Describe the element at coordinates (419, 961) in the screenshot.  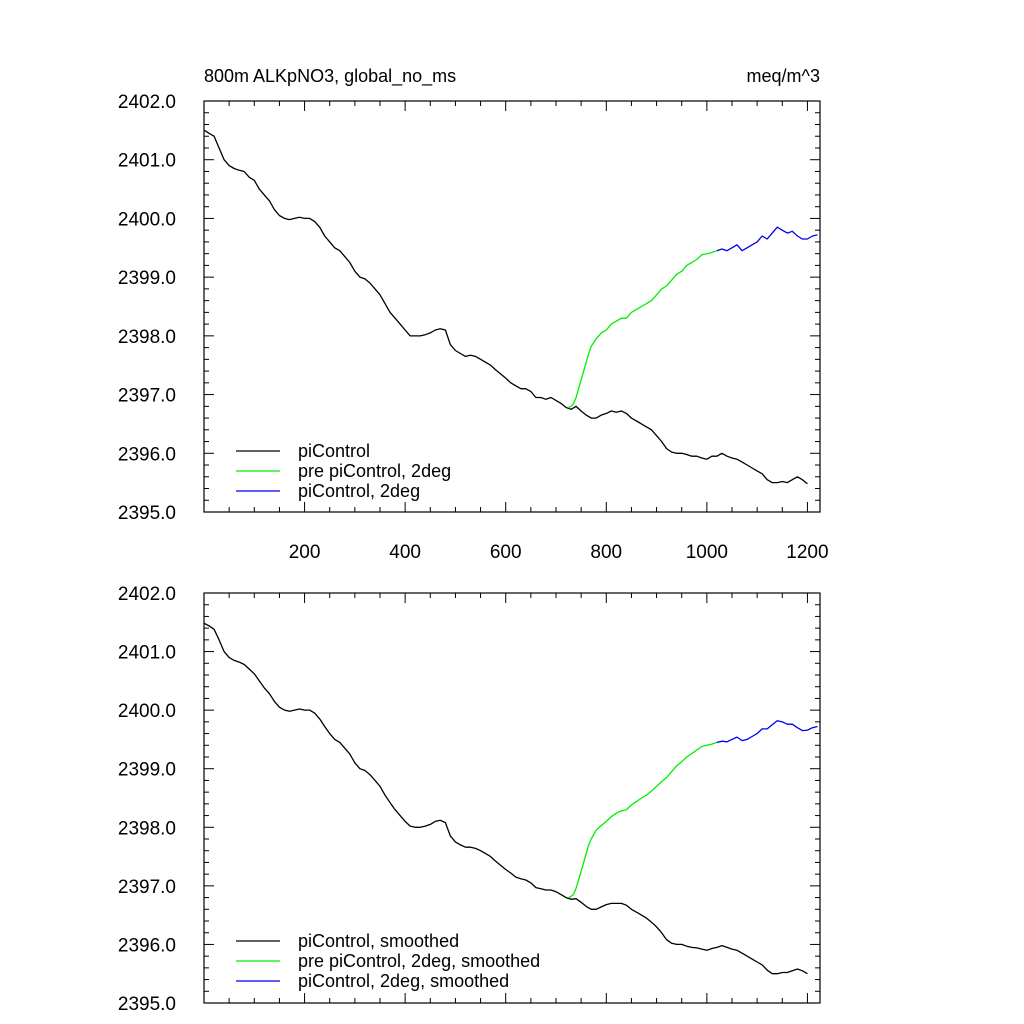
I see `legend-label: pre piControl, 2deg, smoothed` at that location.